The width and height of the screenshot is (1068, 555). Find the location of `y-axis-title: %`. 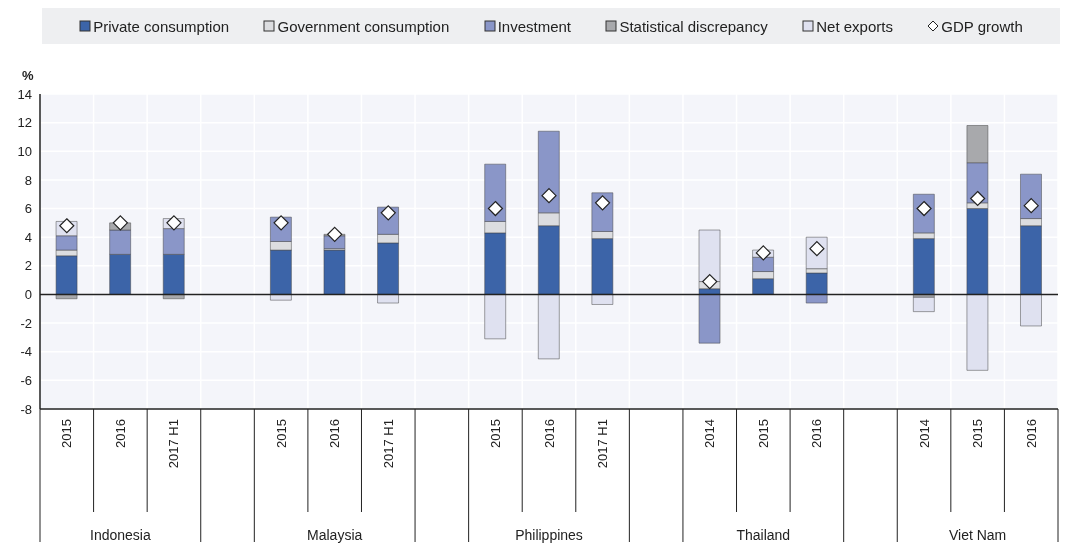

y-axis-title: % is located at coordinates (28, 75).